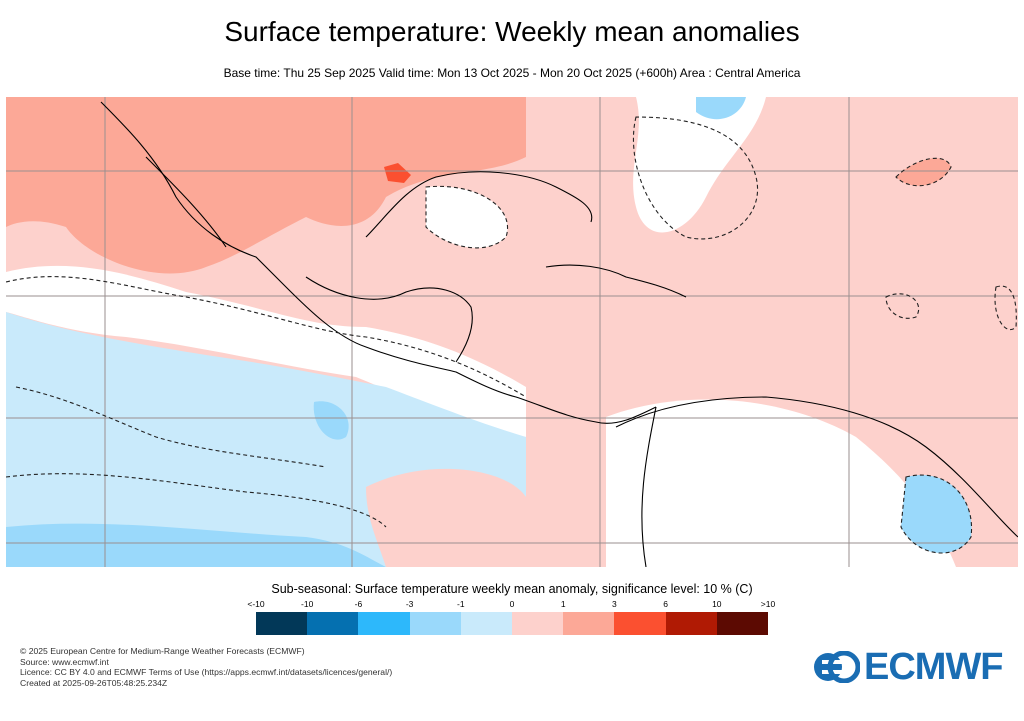 Image resolution: width=1024 pixels, height=721 pixels. Describe the element at coordinates (358, 604) in the screenshot. I see `legend-tick: -6` at that location.